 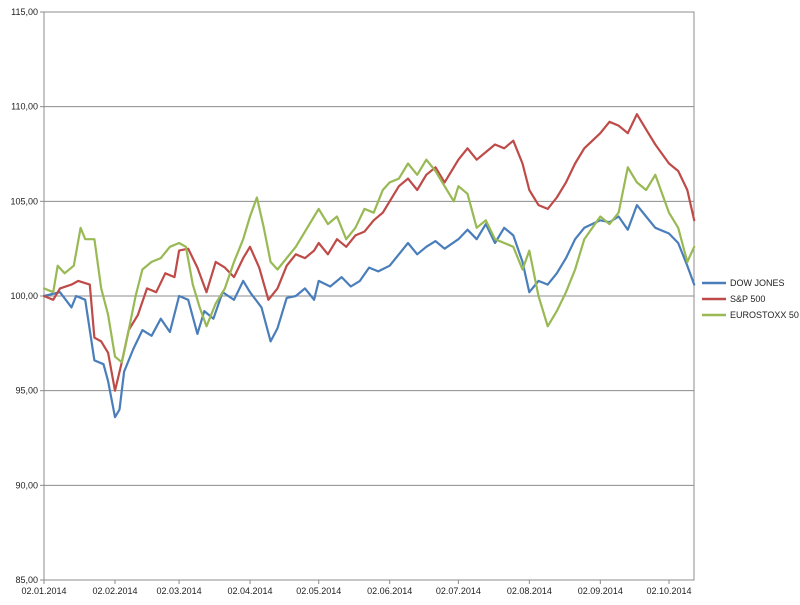 I want to click on x-tick-label: 02.09.2014, so click(x=600, y=591).